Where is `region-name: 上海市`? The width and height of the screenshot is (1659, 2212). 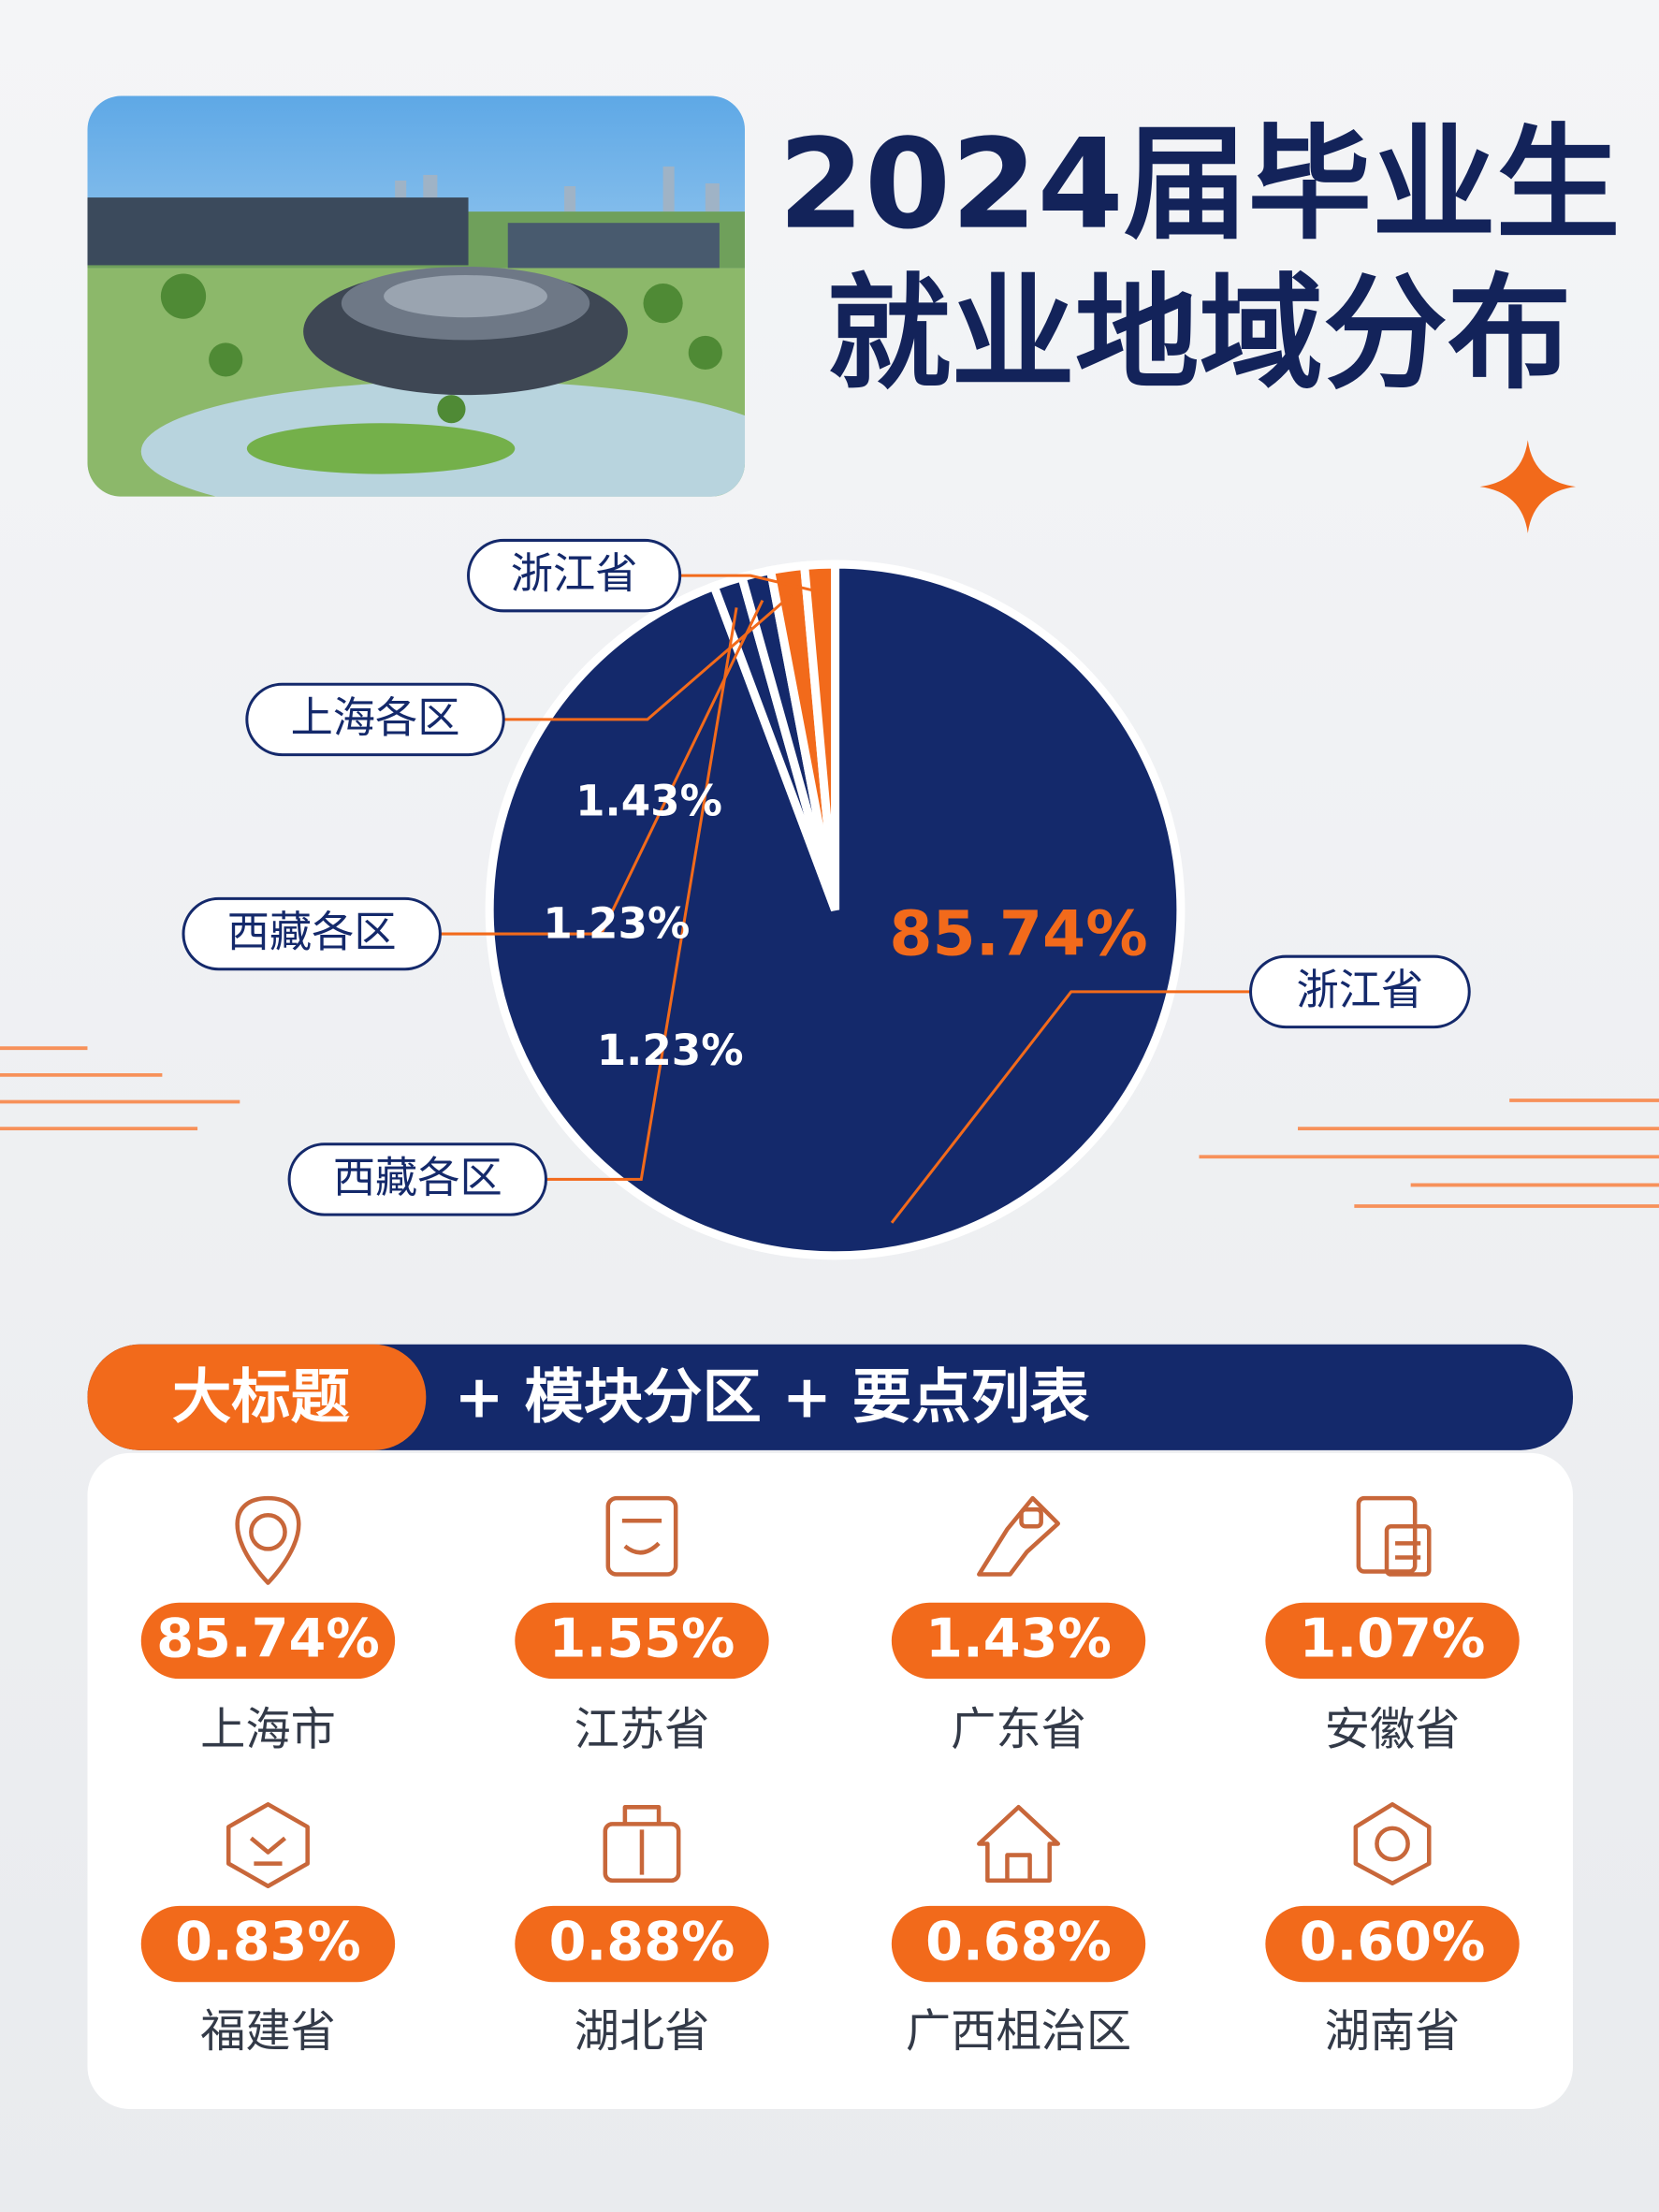
region-name: 上海市 is located at coordinates (268, 1729).